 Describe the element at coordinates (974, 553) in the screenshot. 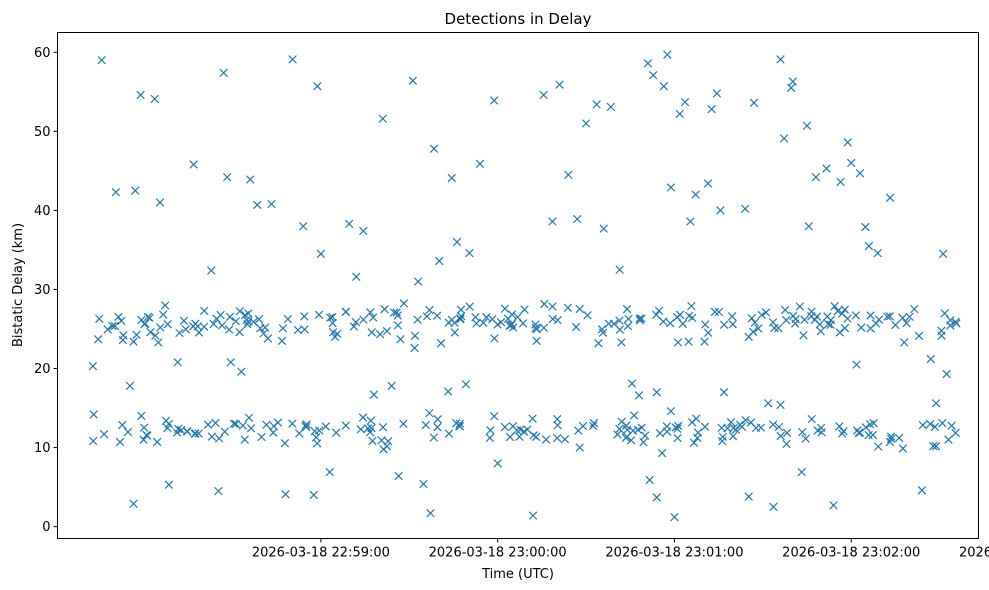

I see `x-tick-label: 2026-03-18 23:03:00` at that location.